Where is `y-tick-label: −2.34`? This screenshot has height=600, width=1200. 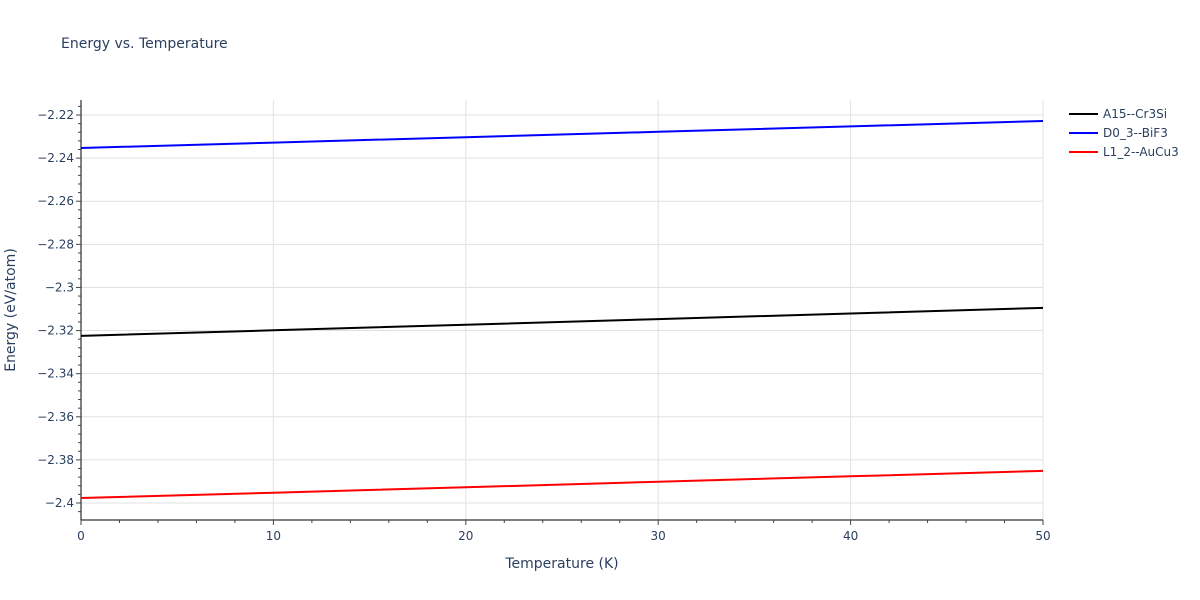 y-tick-label: −2.34 is located at coordinates (55, 374).